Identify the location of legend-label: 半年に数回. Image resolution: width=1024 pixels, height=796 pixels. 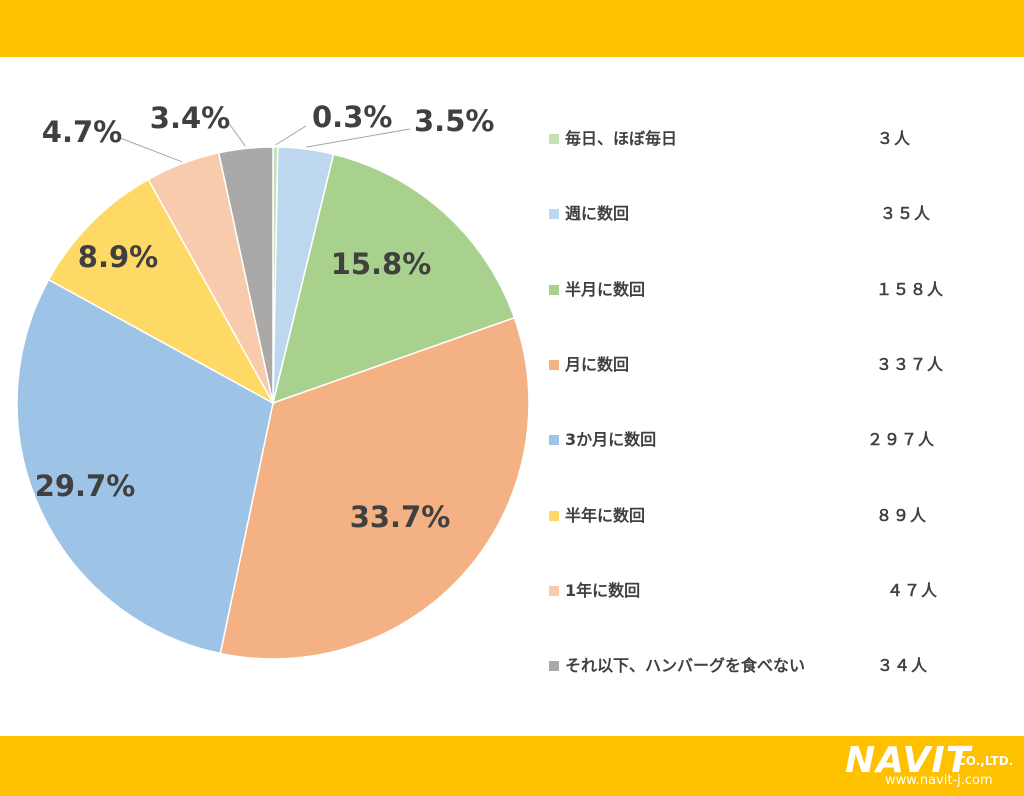
(605, 515).